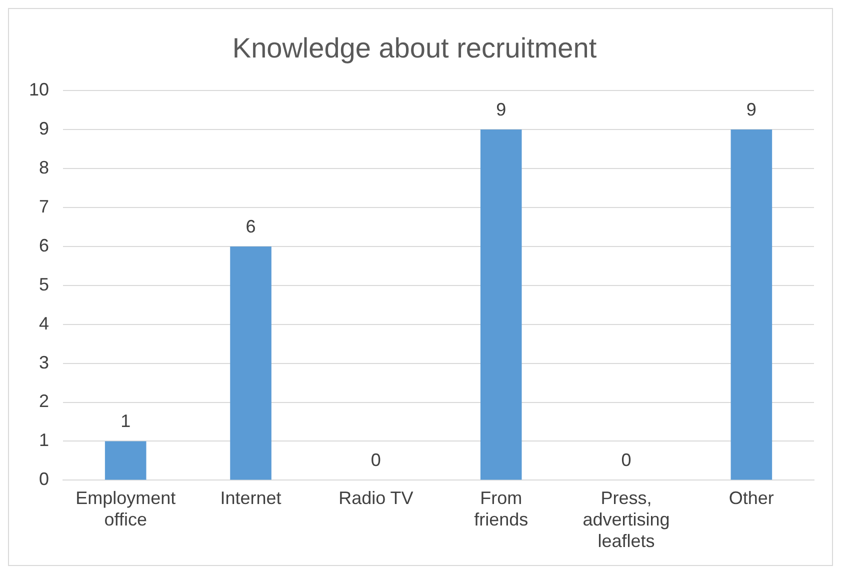 The width and height of the screenshot is (841, 574). What do you see at coordinates (44, 323) in the screenshot?
I see `y-tick-label: 4` at bounding box center [44, 323].